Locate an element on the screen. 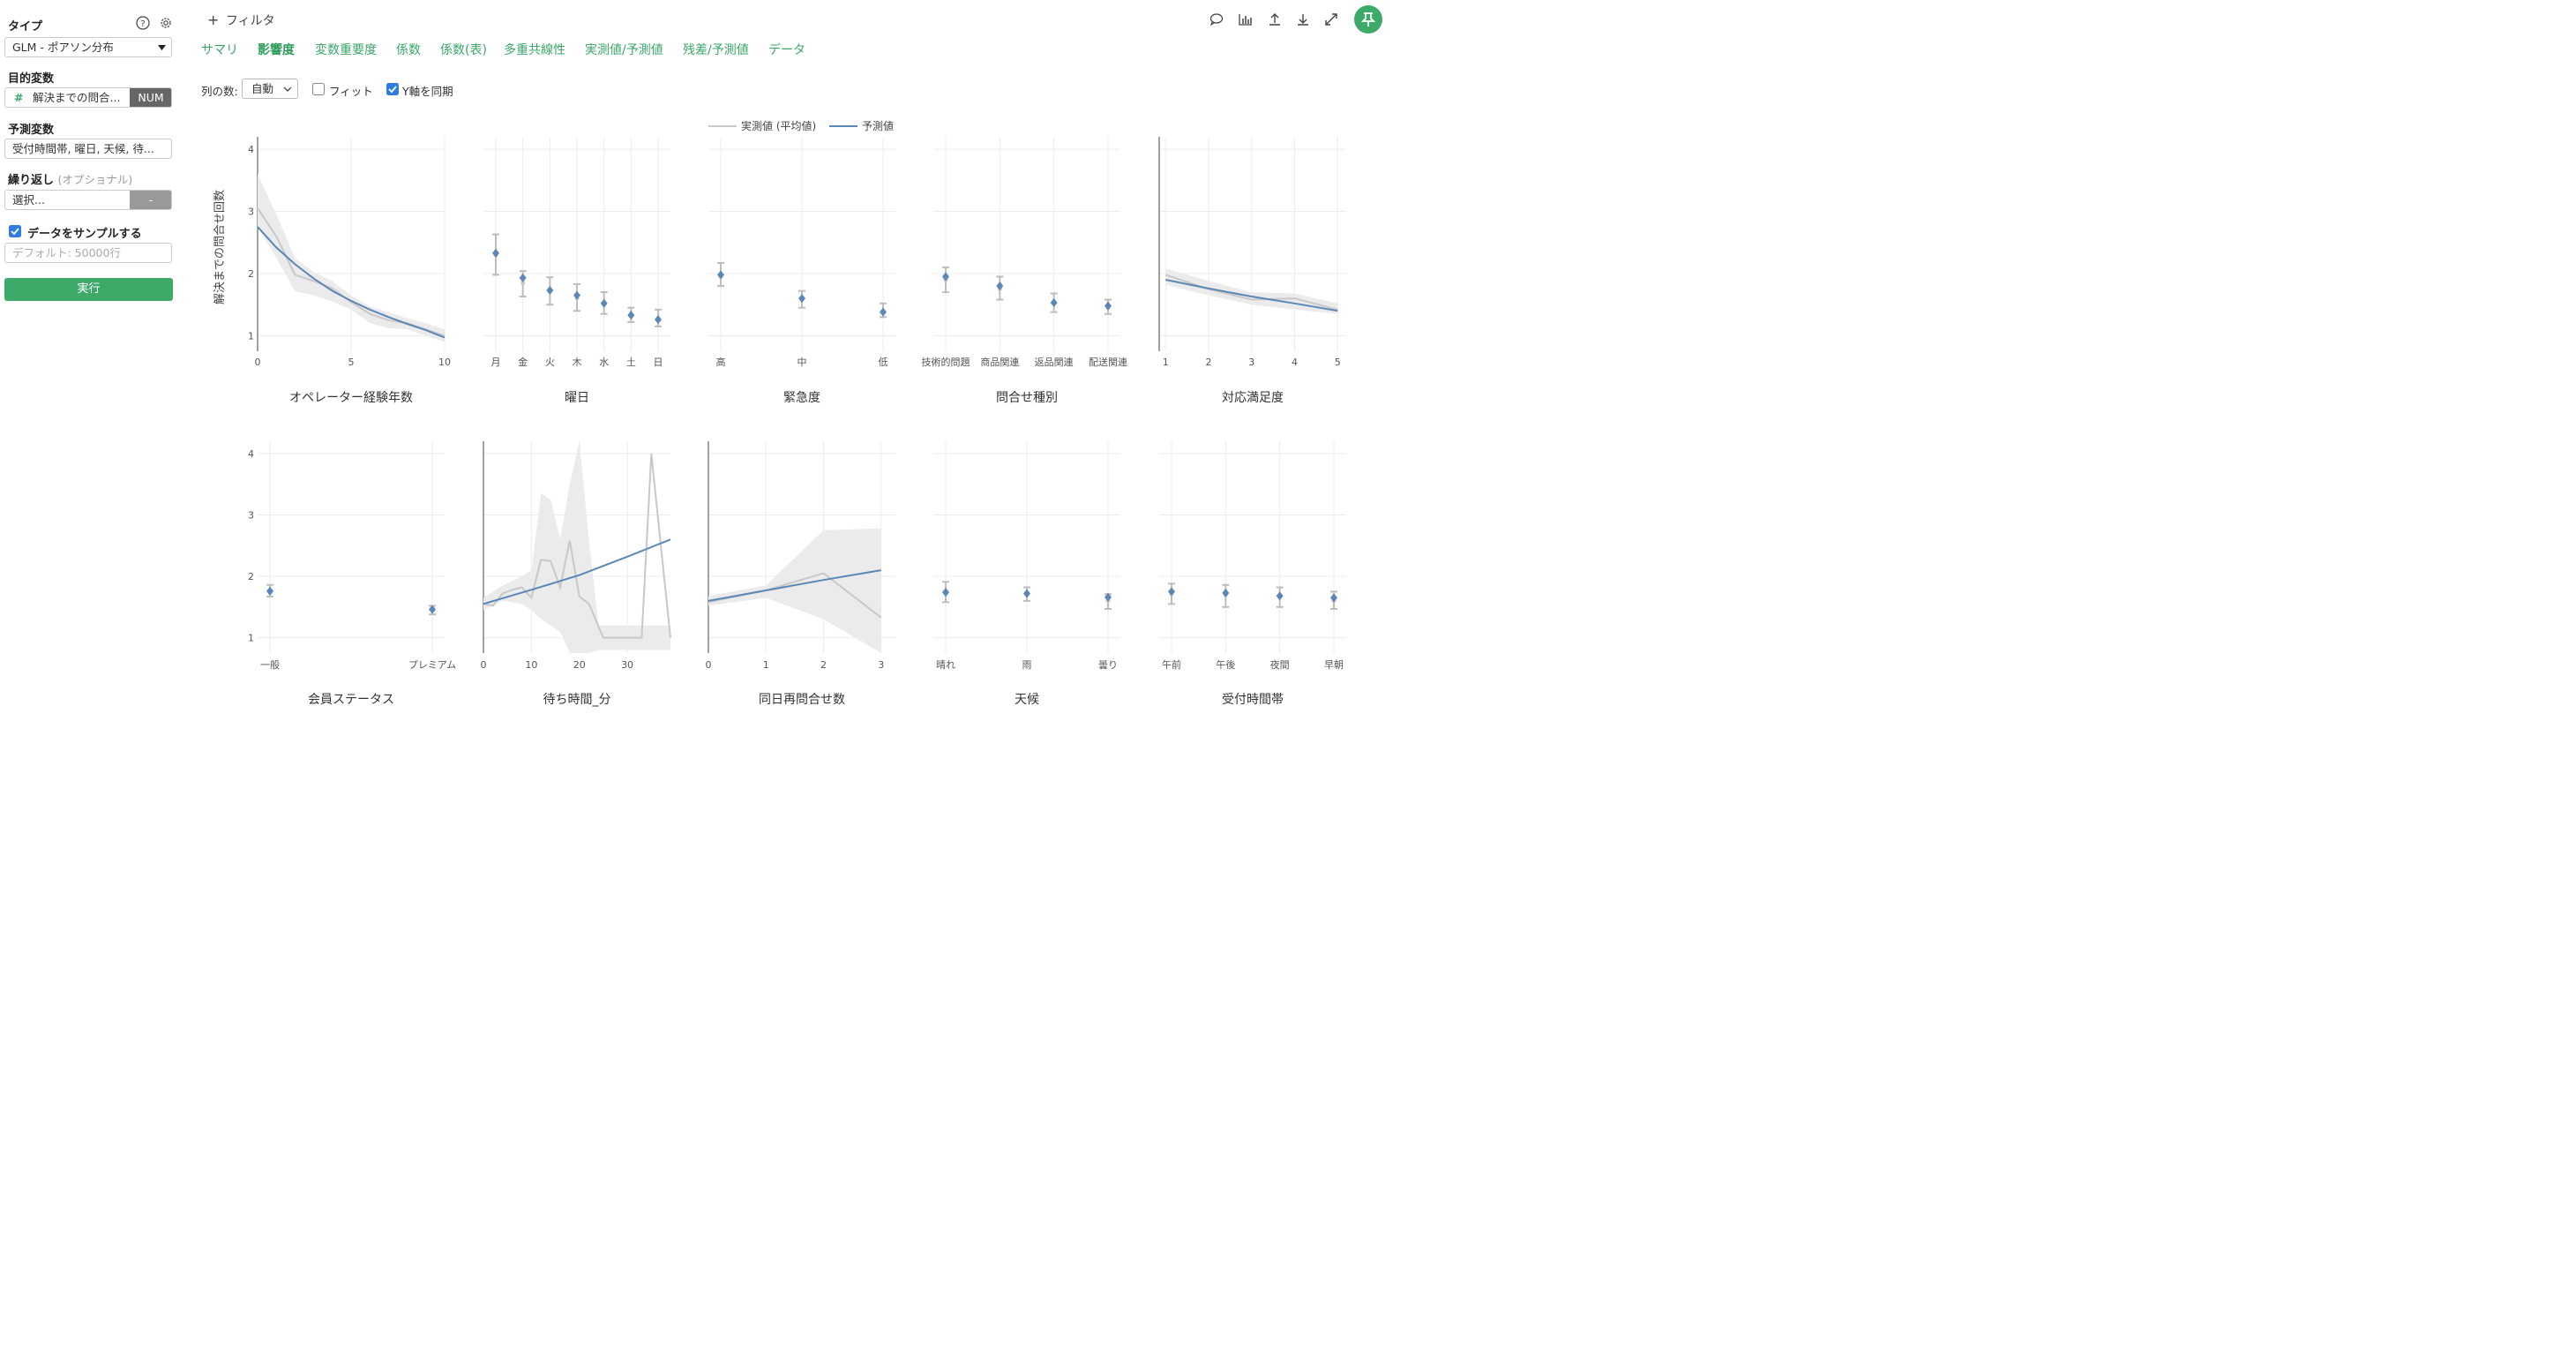 This screenshot has height=1352, width=2576. numeric-hash-icon: # is located at coordinates (19, 97).